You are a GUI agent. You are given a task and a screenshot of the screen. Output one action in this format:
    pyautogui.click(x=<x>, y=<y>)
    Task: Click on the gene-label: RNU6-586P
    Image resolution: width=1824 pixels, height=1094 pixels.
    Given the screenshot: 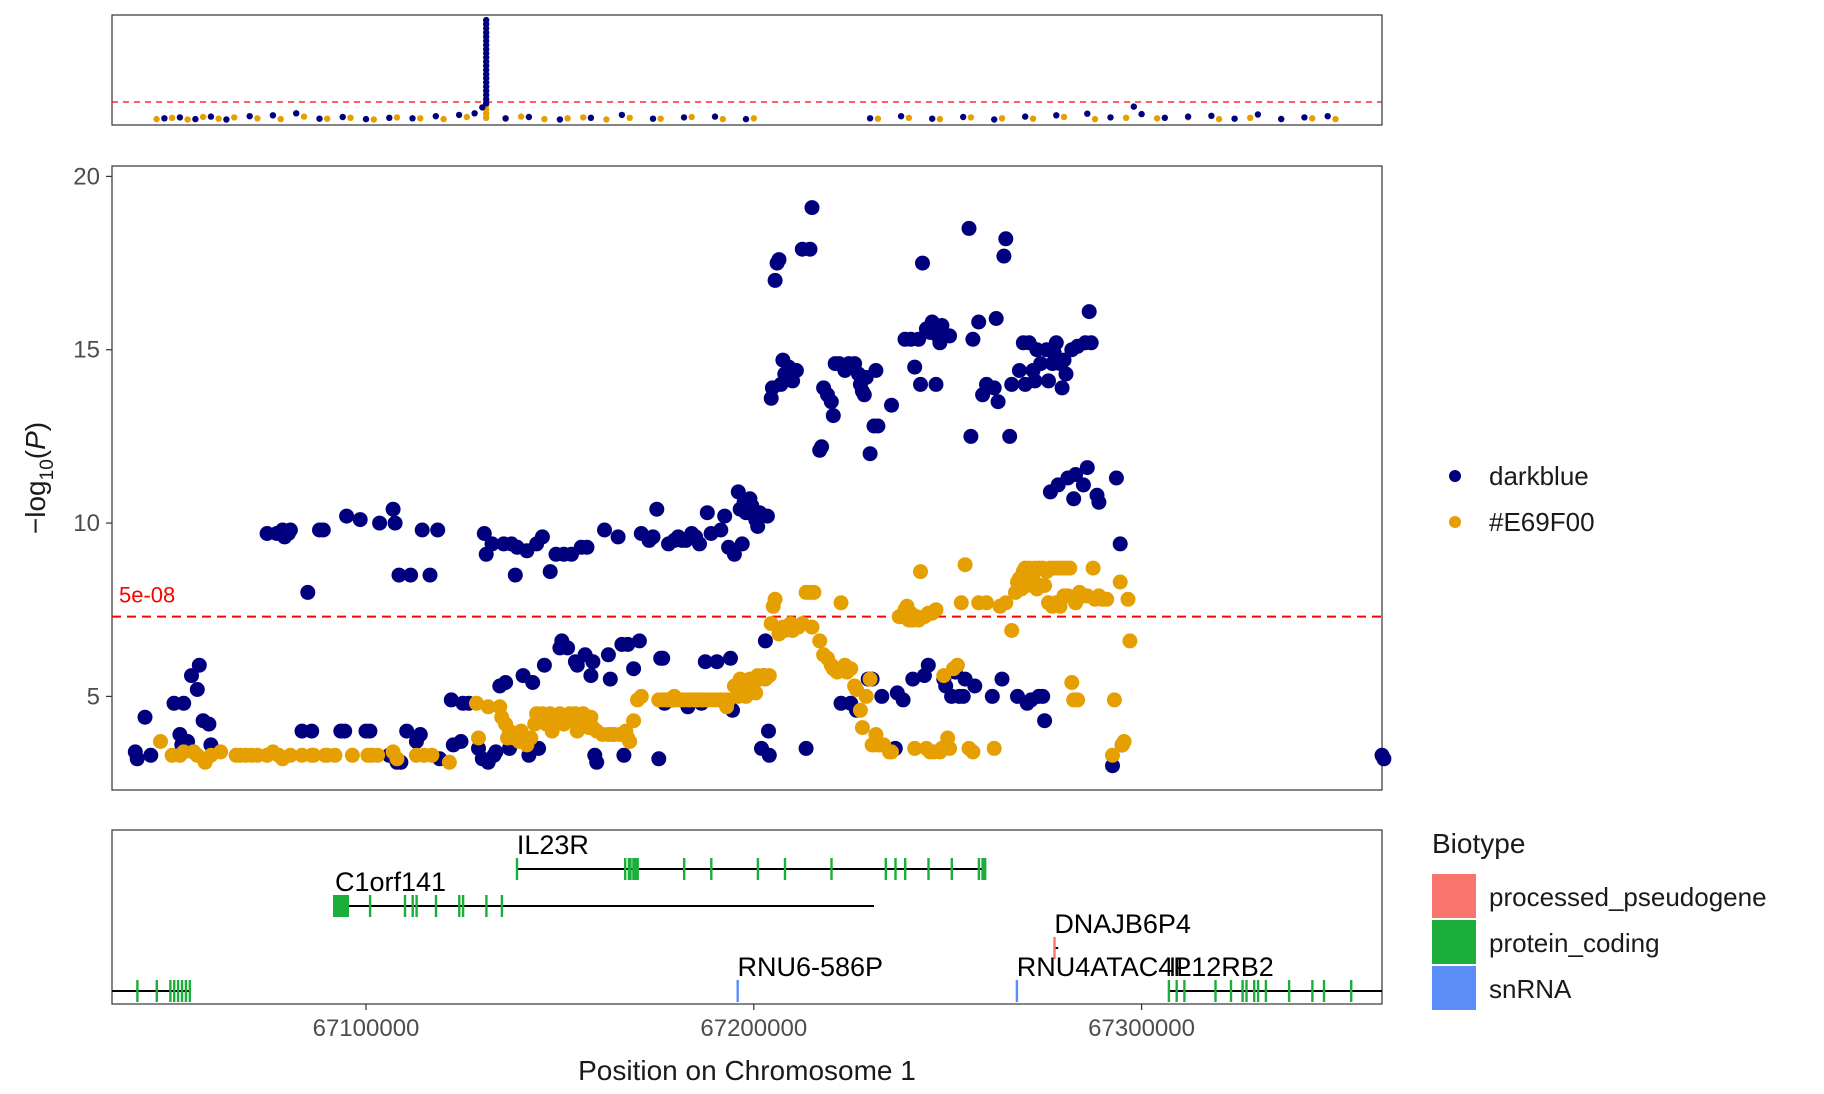 What is the action you would take?
    pyautogui.click(x=810, y=967)
    